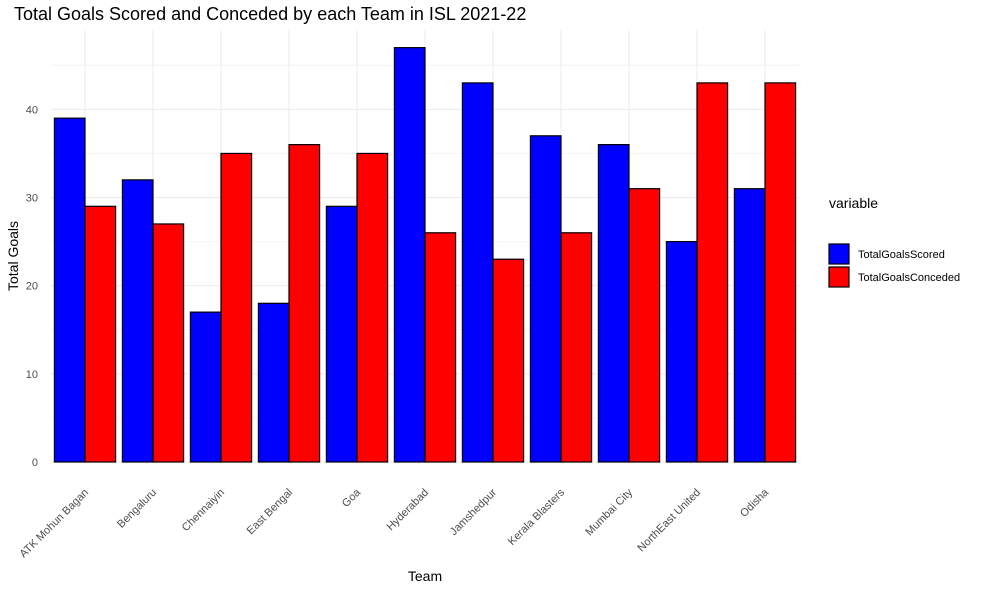 The height and width of the screenshot is (591, 983). Describe the element at coordinates (236, 307) in the screenshot. I see `bar-TotalGoalsConceded-chennaiyin` at that location.